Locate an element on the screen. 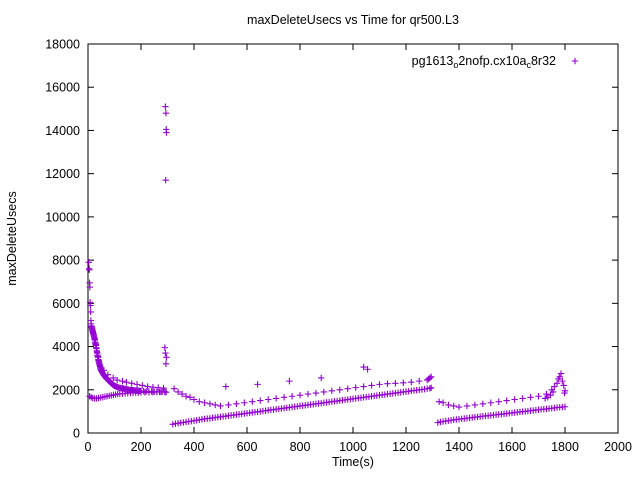 This screenshot has width=640, height=480. x-tick-label: 1200 is located at coordinates (406, 447).